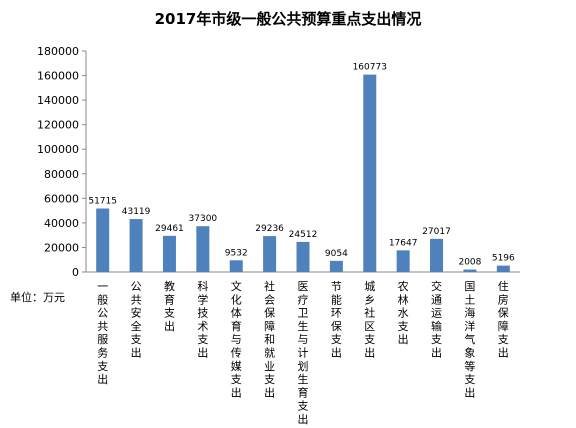 The height and width of the screenshot is (428, 576). Describe the element at coordinates (202, 286) in the screenshot. I see `category-label-char: 科` at that location.